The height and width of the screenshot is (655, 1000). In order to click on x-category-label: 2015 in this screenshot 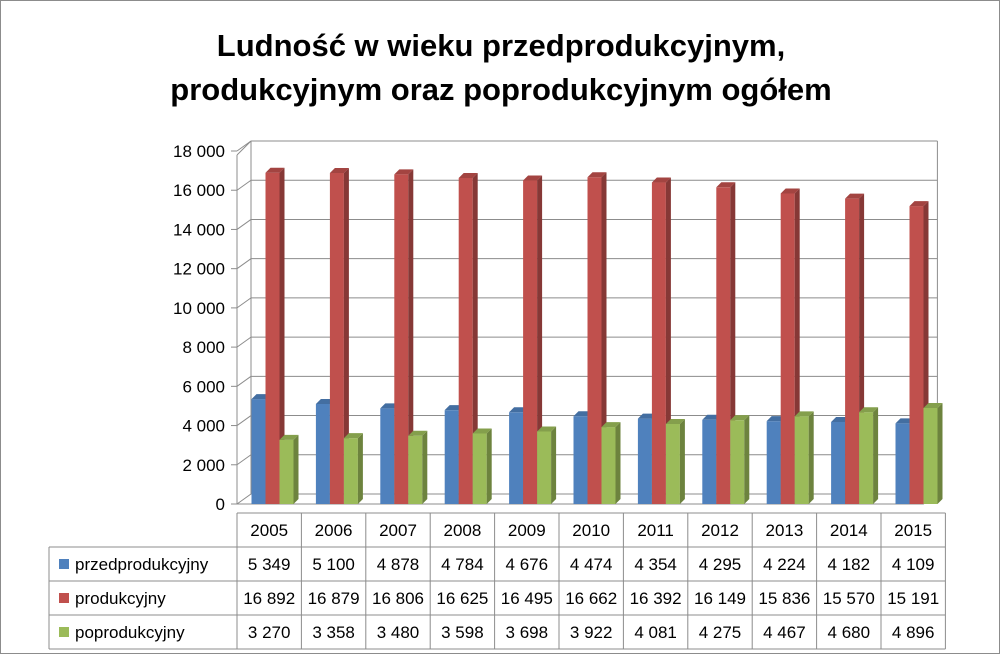, I will do `click(913, 530)`.